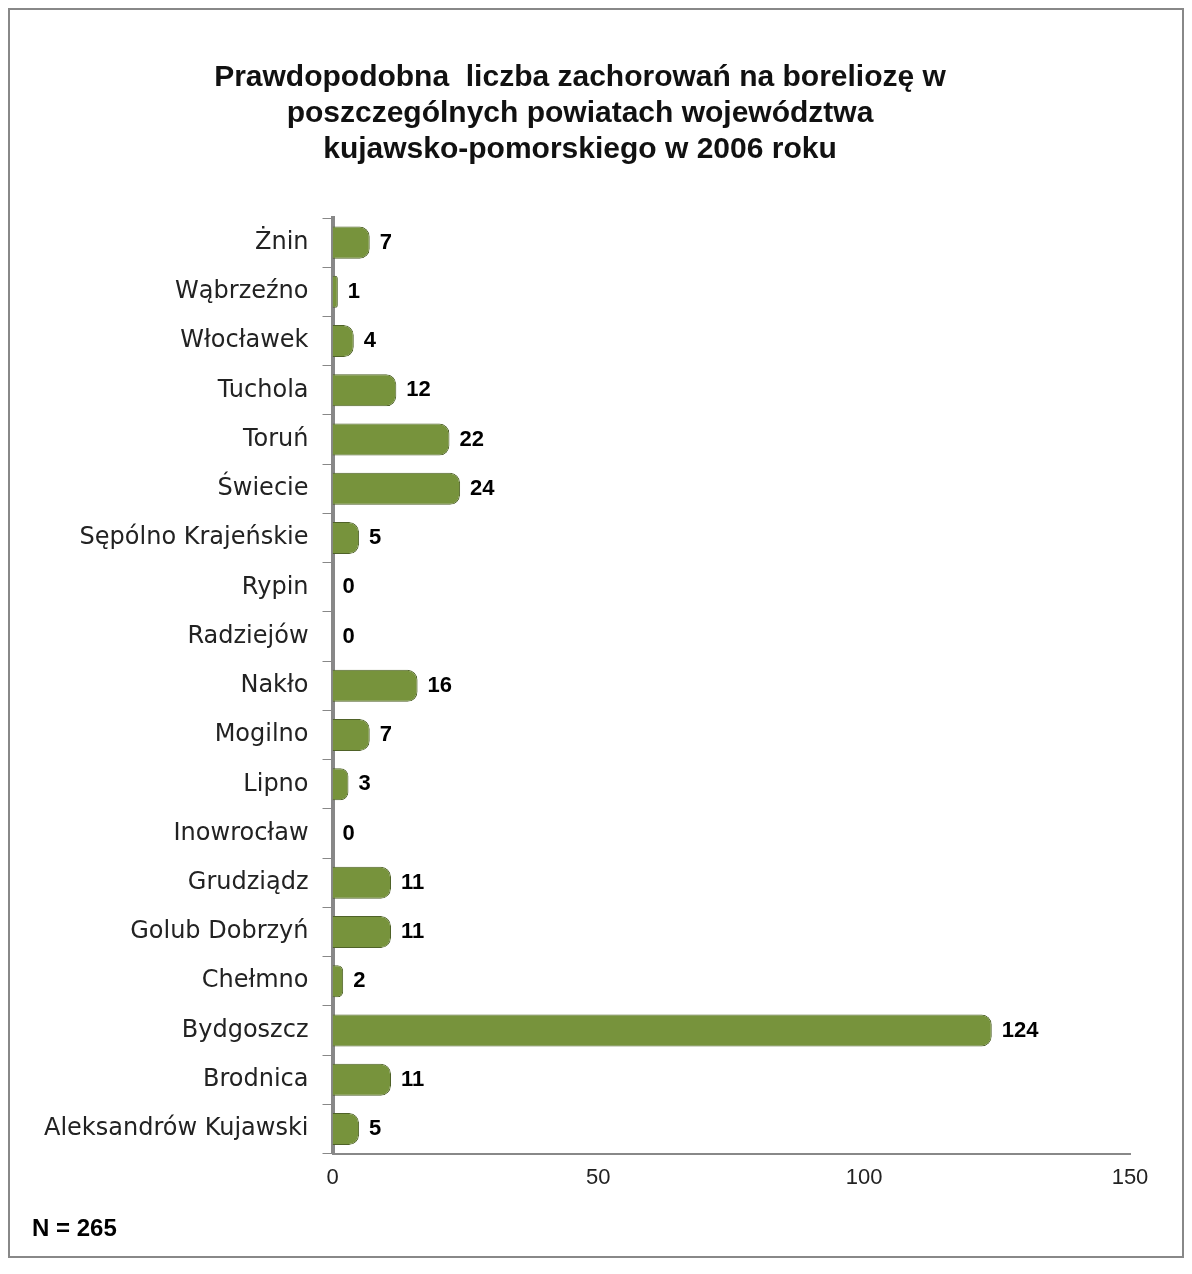  What do you see at coordinates (364, 783) in the screenshot?
I see `data-label: 3` at bounding box center [364, 783].